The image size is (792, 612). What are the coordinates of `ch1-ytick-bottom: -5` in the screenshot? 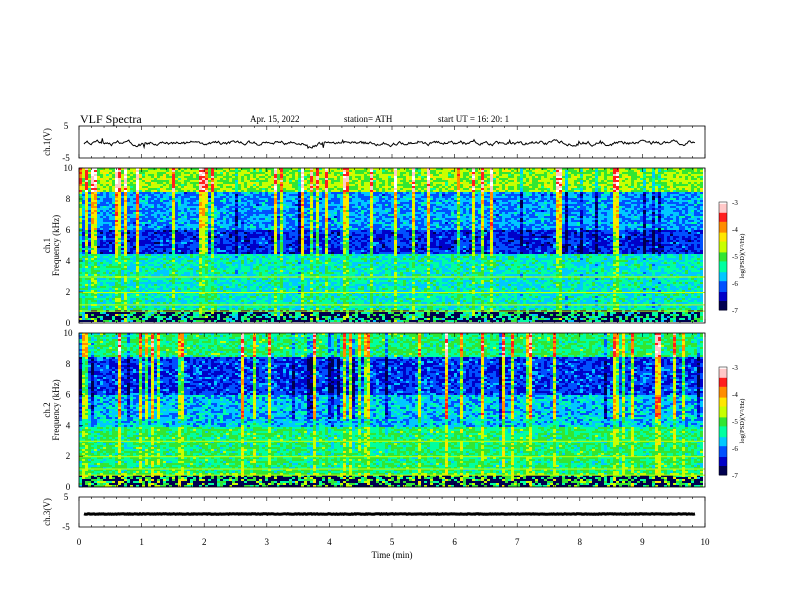 It's located at (66, 158).